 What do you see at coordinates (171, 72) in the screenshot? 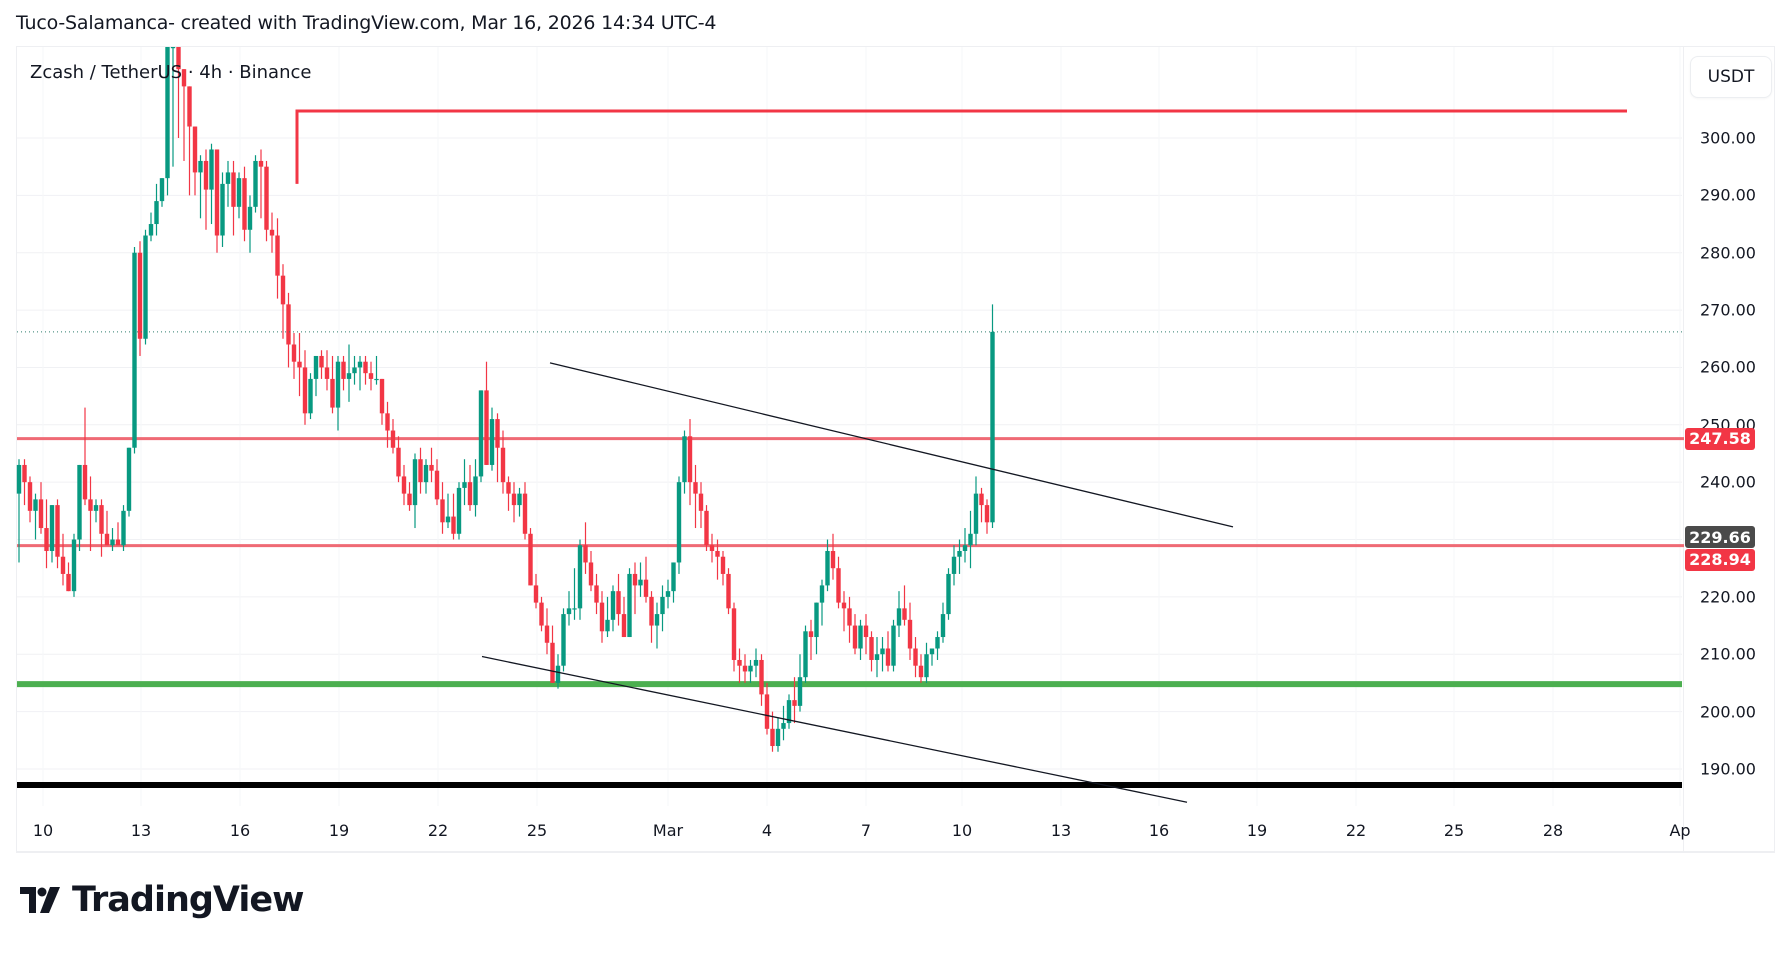
I see `symbol-title: Zcash / TetherUS · 4h · Binance` at bounding box center [171, 72].